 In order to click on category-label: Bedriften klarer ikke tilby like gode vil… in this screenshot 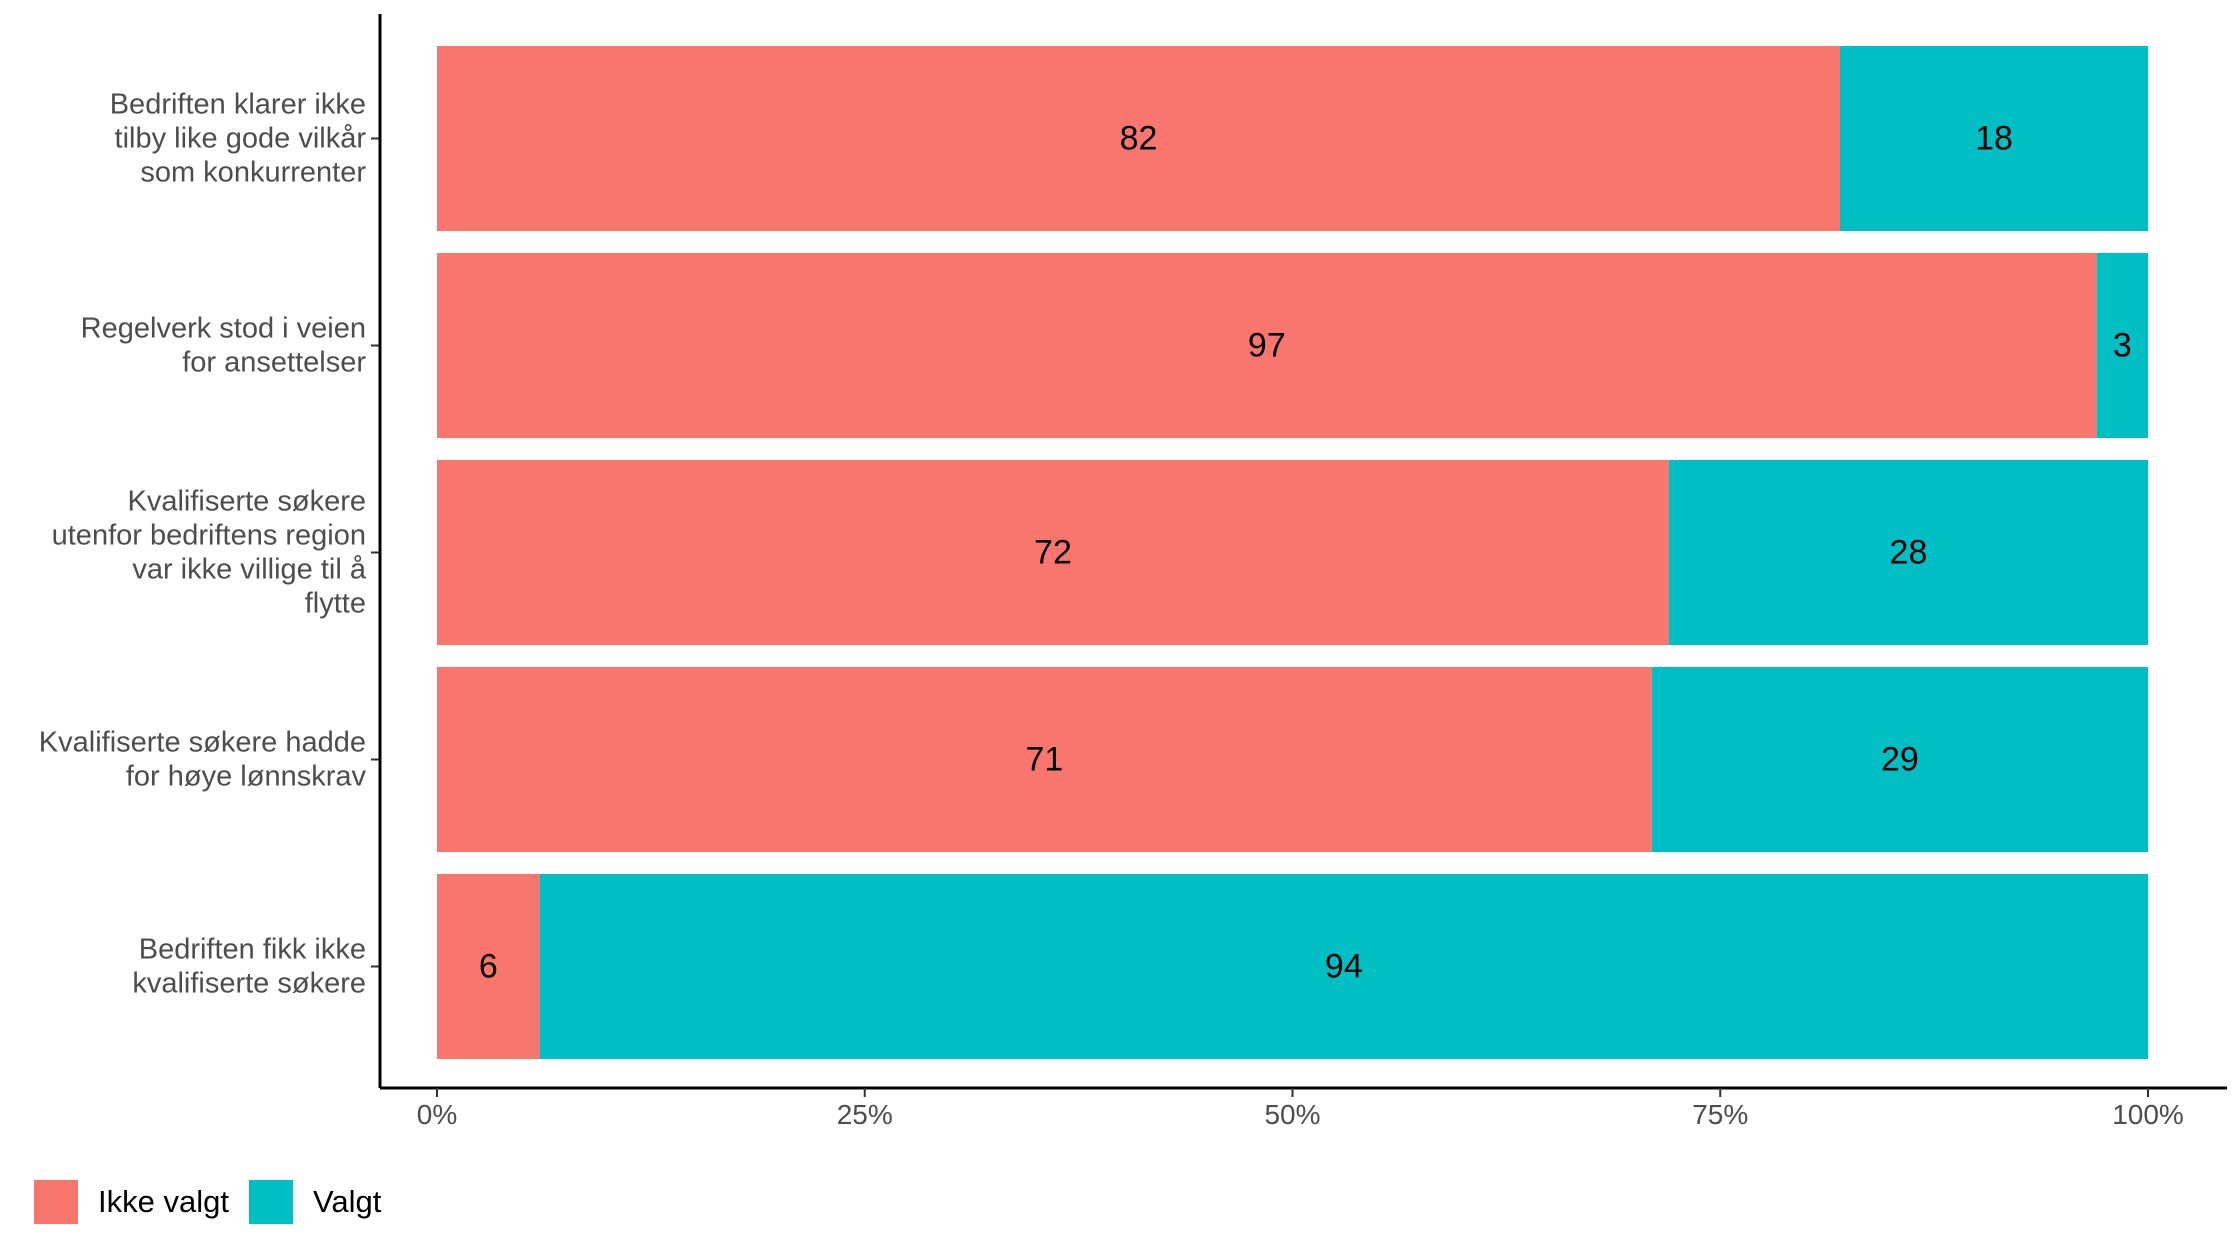, I will do `click(238, 139)`.